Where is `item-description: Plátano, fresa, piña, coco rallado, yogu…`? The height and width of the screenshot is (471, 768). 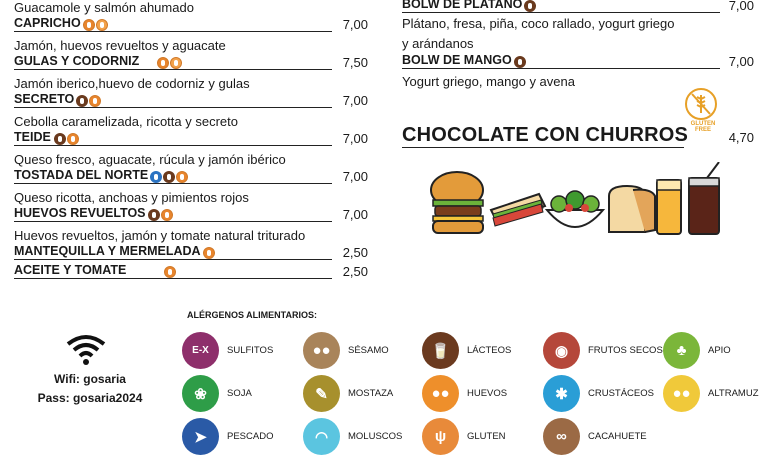
item-description: Plátano, fresa, piña, coco rallado, yogu… is located at coordinates (538, 23).